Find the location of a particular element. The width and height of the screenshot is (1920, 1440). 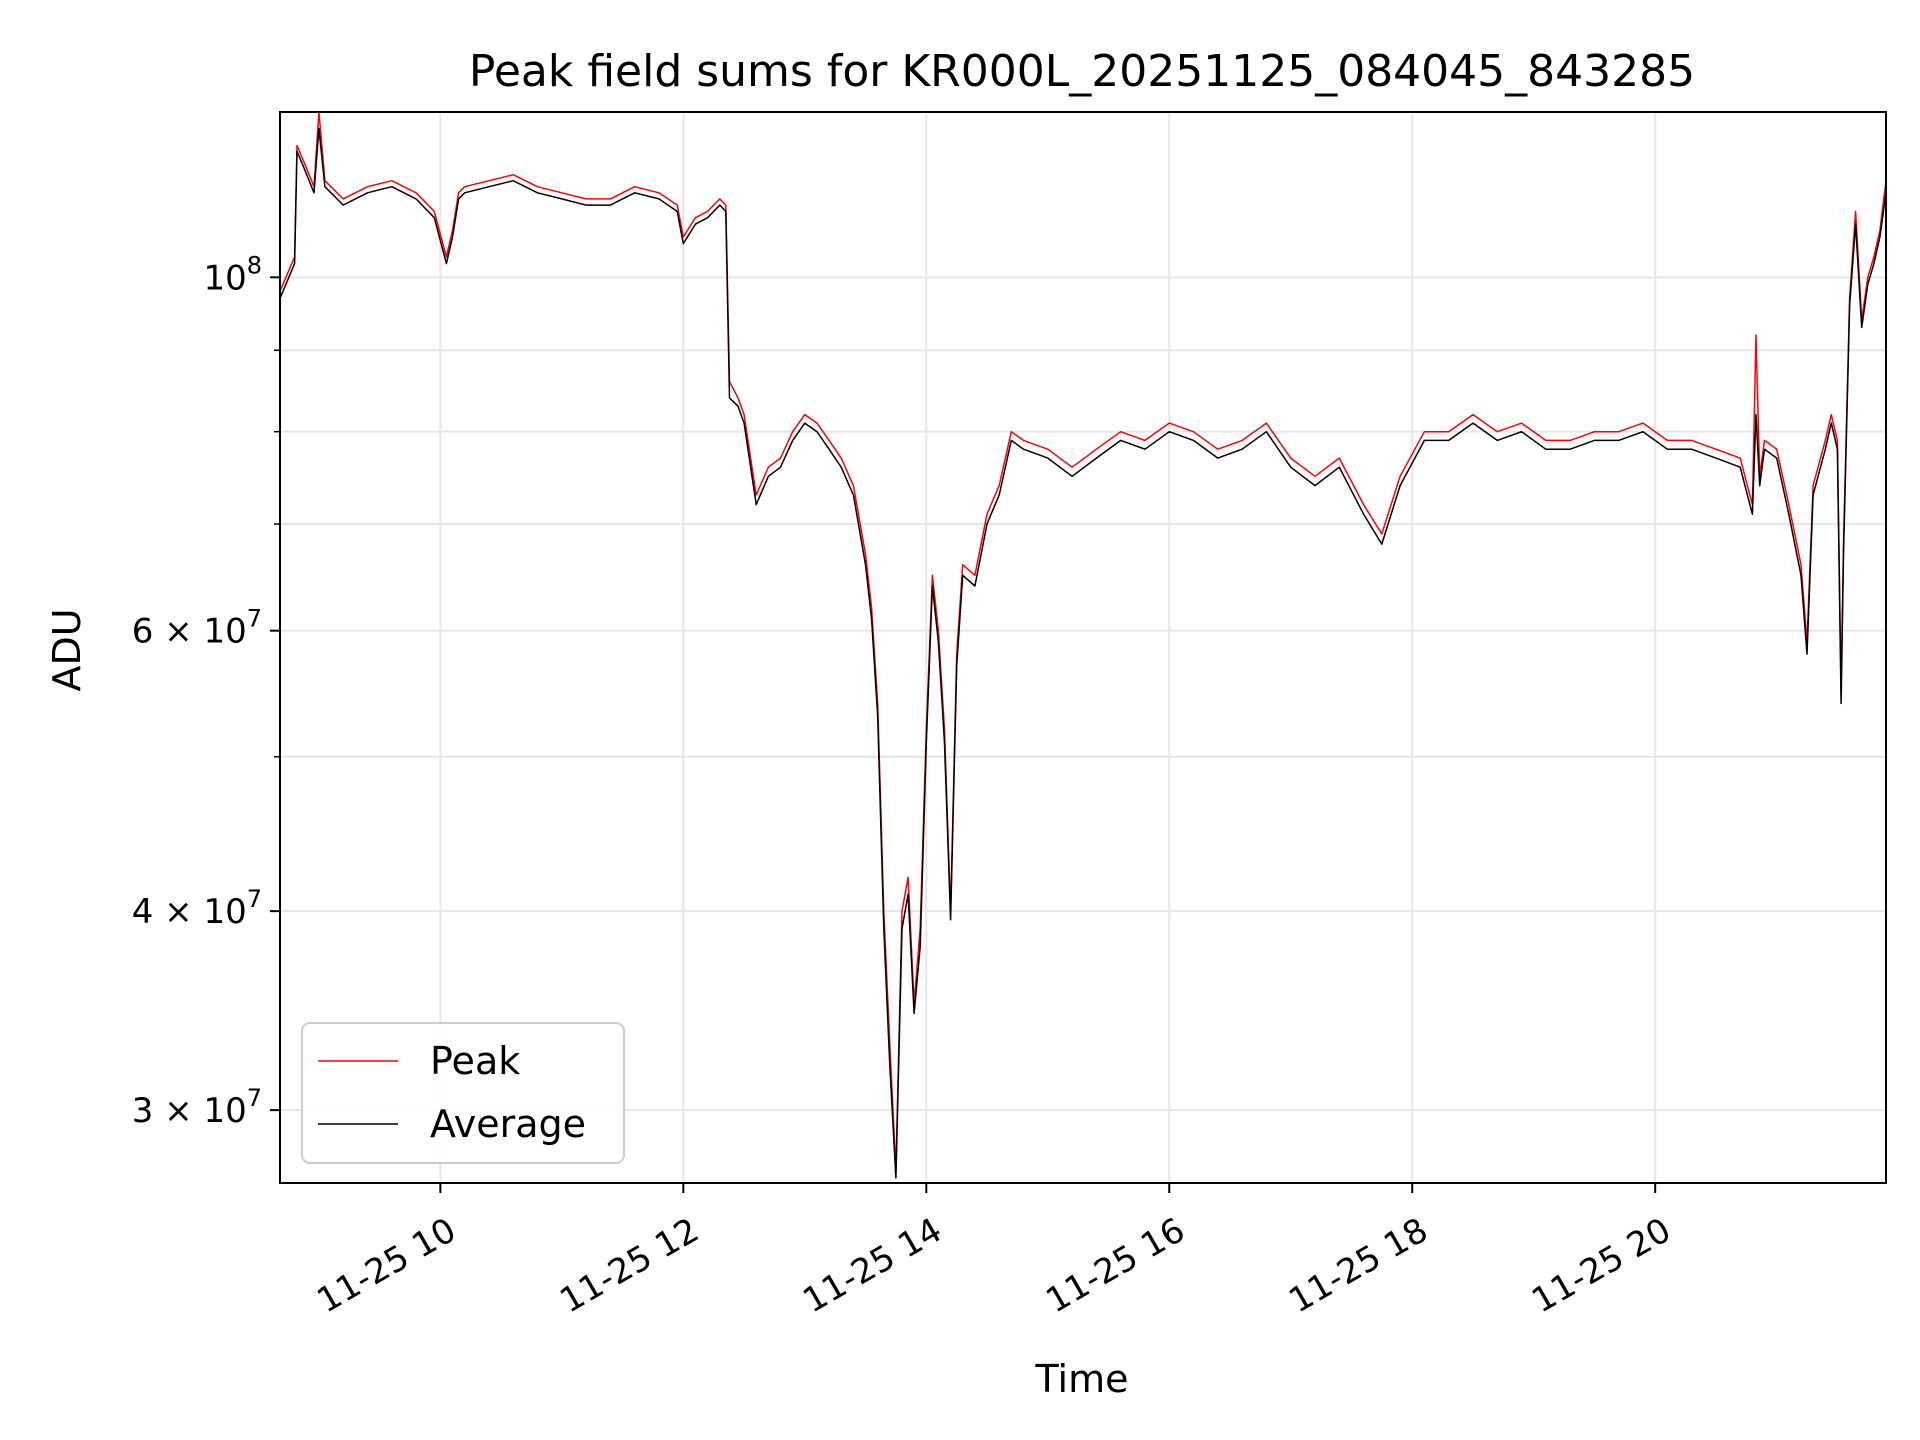

y-tick-label: 108 is located at coordinates (232, 274).